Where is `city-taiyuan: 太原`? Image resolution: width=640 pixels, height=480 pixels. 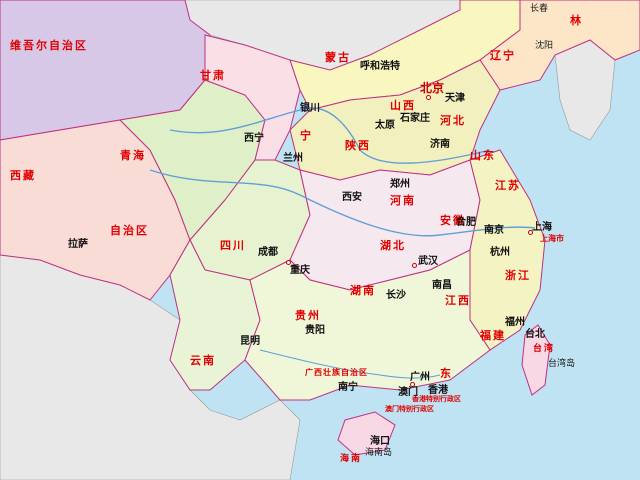 city-taiyuan: 太原 is located at coordinates (385, 125).